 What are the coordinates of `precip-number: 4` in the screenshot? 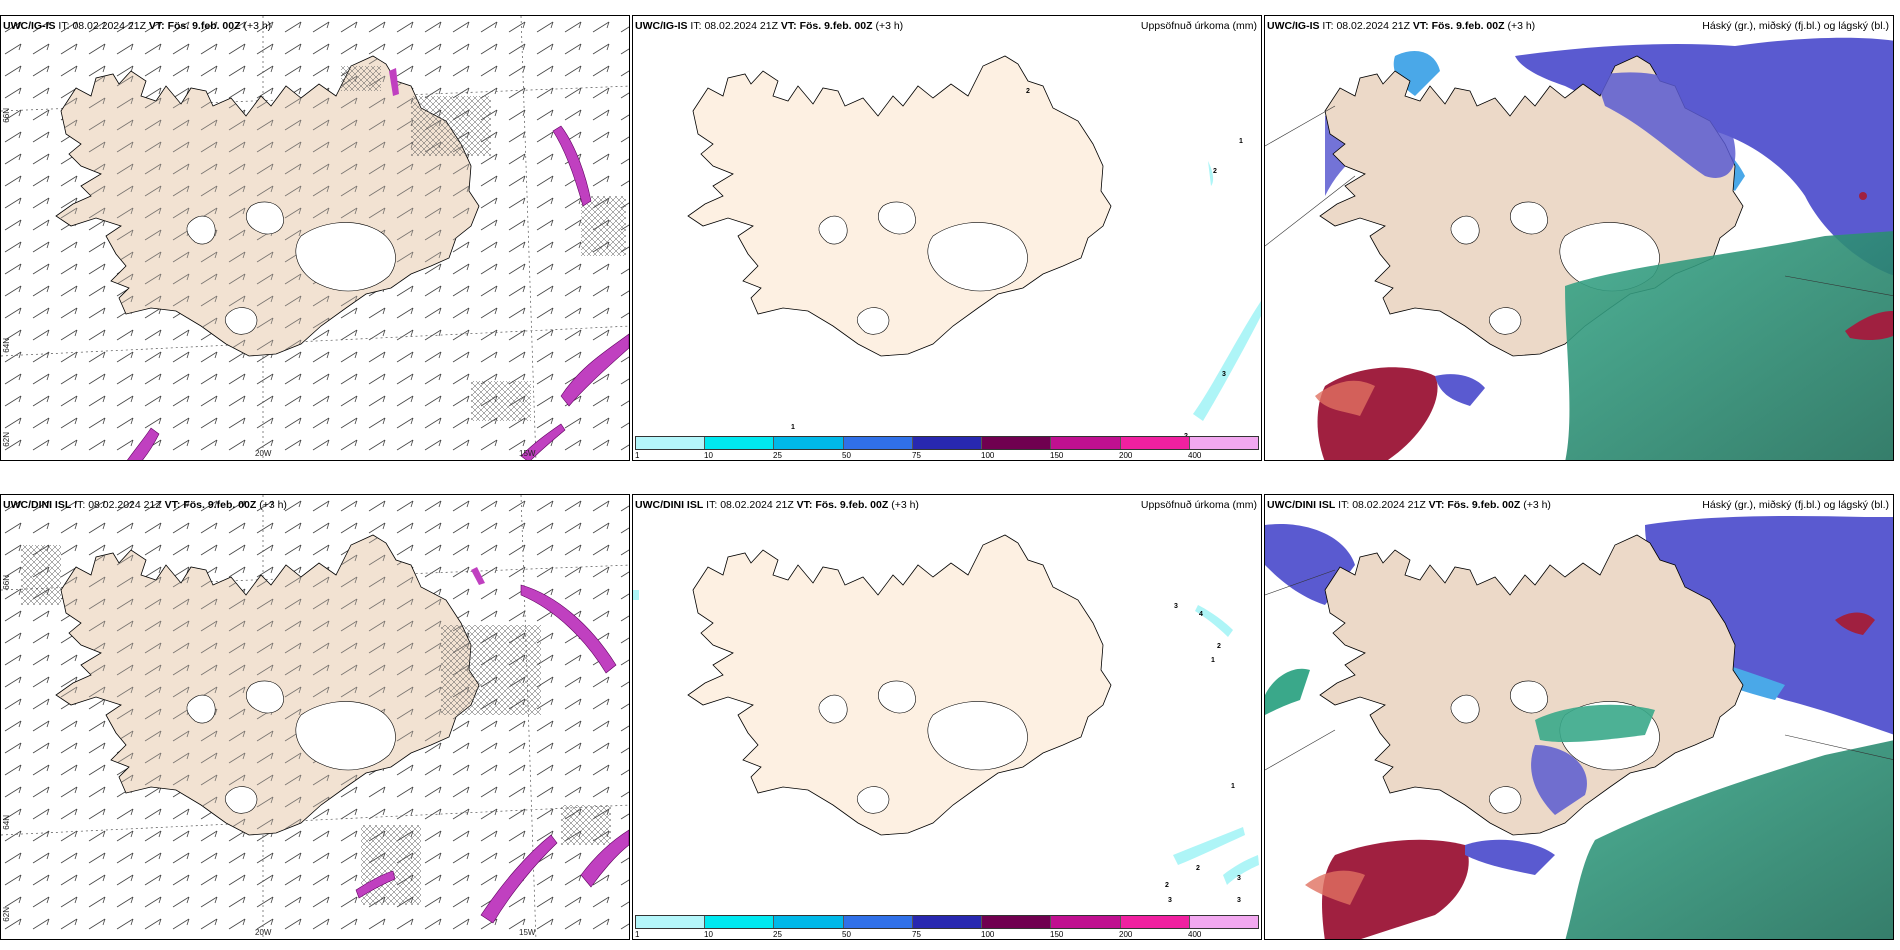 It's located at (1201, 614).